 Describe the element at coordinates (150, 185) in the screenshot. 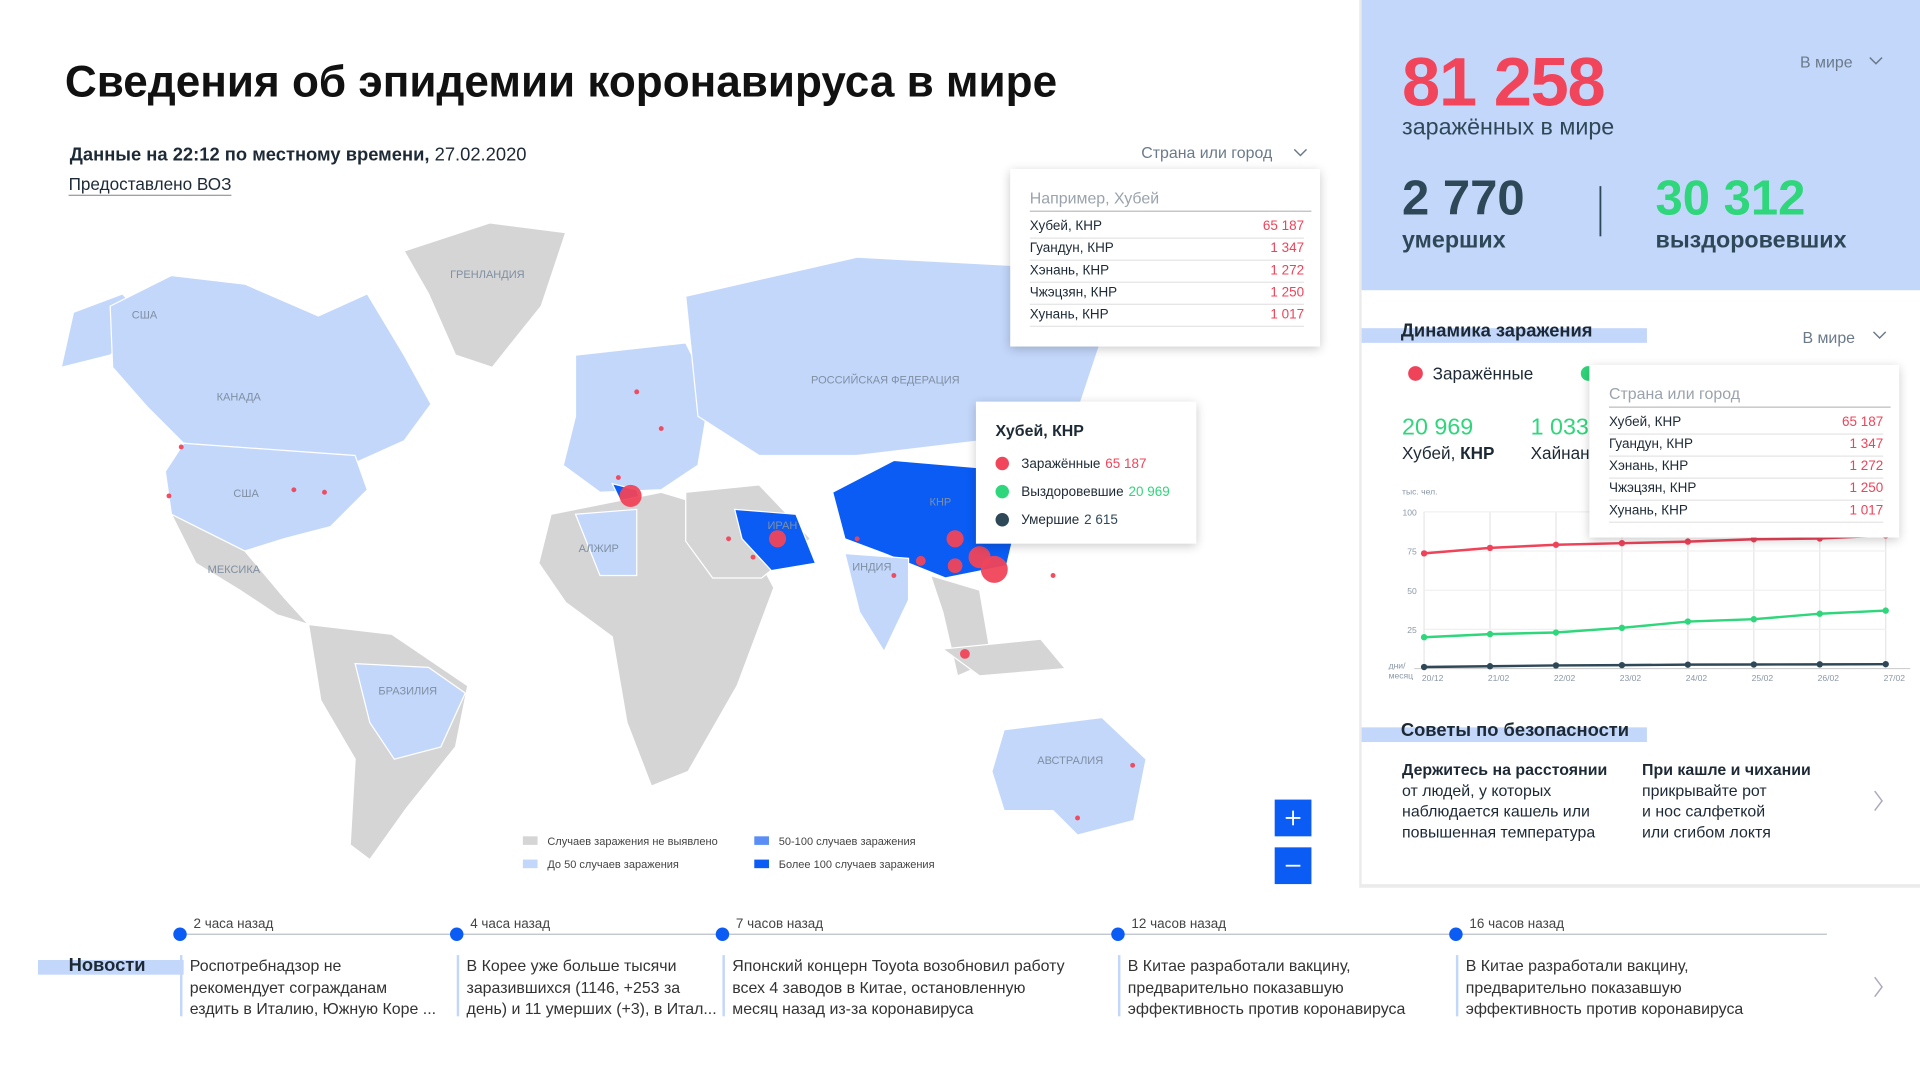

I see `source-link: Предоставлено ВОЗ` at that location.